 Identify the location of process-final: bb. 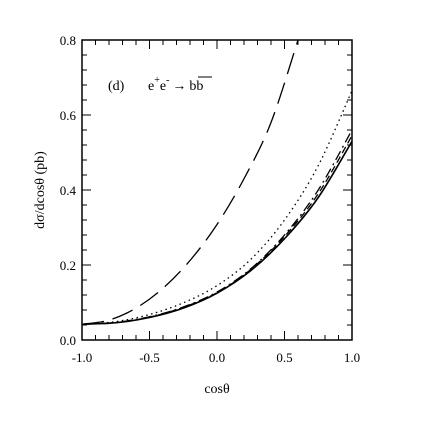
(196, 86).